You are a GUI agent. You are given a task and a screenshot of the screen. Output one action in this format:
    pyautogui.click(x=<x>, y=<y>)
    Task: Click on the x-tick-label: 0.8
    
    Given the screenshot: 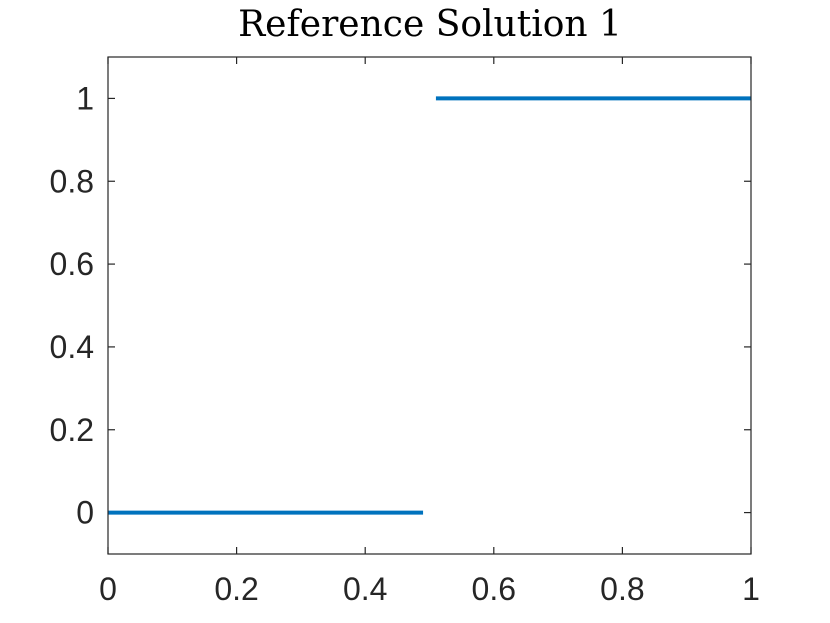 What is the action you would take?
    pyautogui.click(x=622, y=589)
    